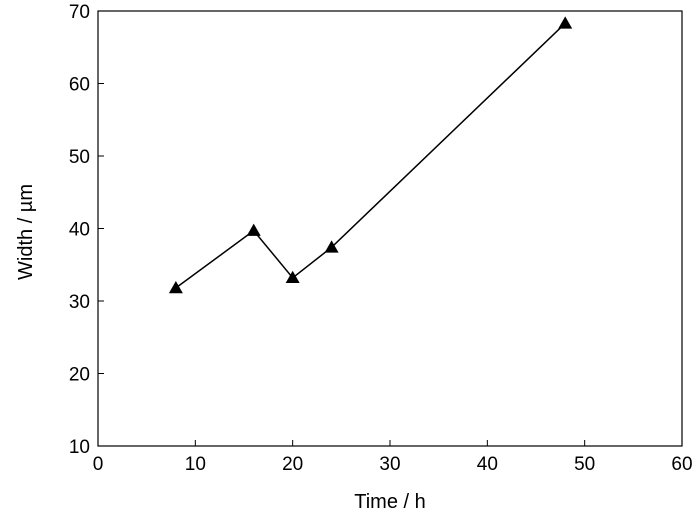 This screenshot has width=700, height=516. I want to click on x-axis-ticks: 0 10 20 30 40 50 60, so click(393, 457).